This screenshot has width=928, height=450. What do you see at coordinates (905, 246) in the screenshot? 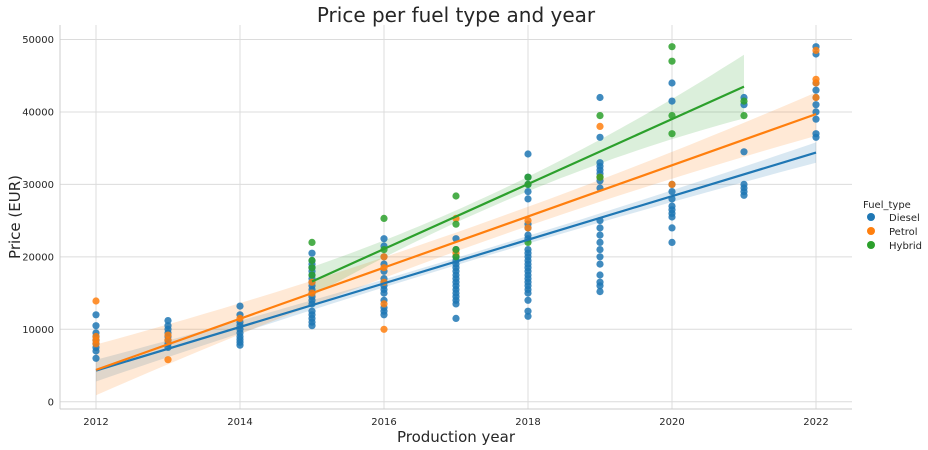
I see `legend-label-hybrid: Hybrid` at bounding box center [905, 246].